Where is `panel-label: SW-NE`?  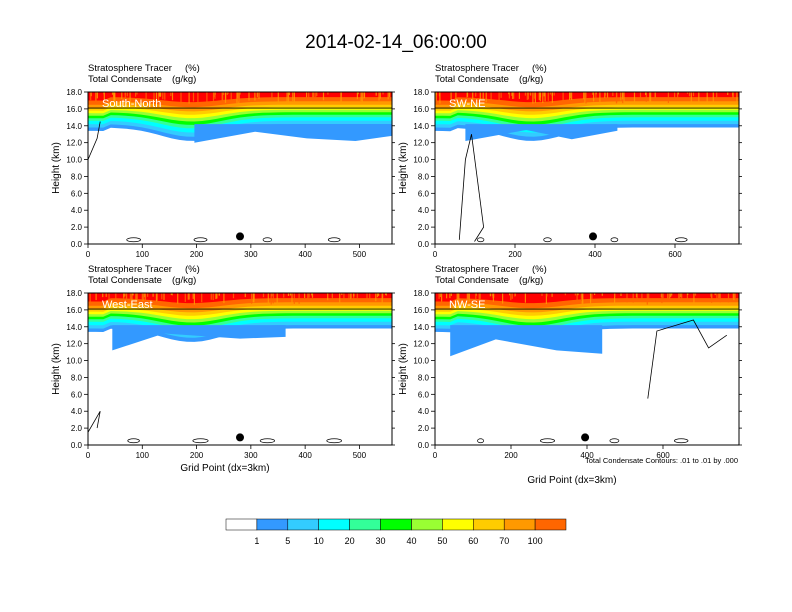 panel-label: SW-NE is located at coordinates (467, 104).